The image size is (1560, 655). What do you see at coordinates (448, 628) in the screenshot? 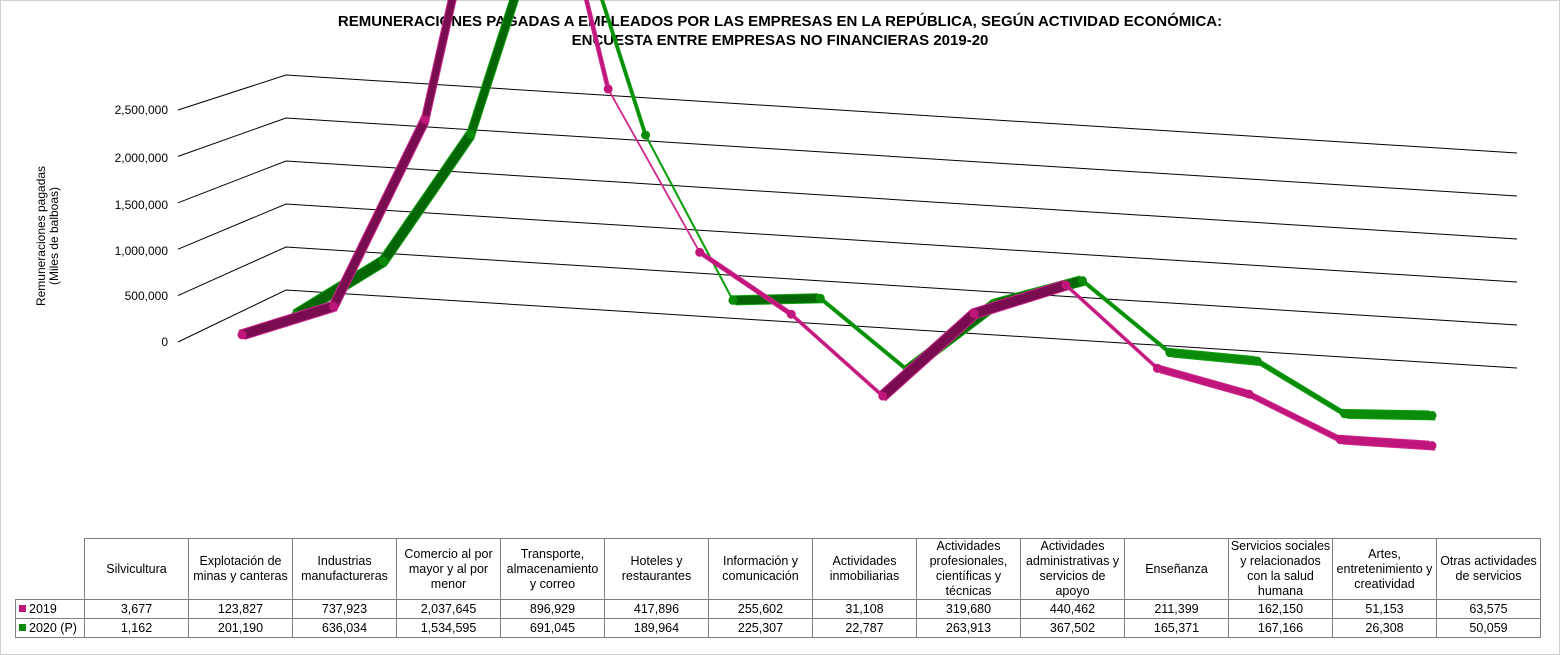
I see `value-cell: 1,534,595` at bounding box center [448, 628].